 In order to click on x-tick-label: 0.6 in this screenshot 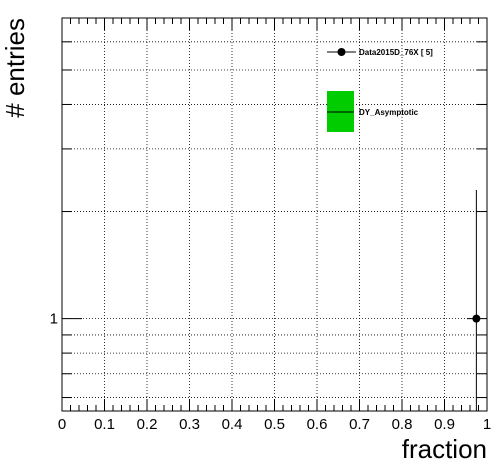, I will do `click(317, 424)`.